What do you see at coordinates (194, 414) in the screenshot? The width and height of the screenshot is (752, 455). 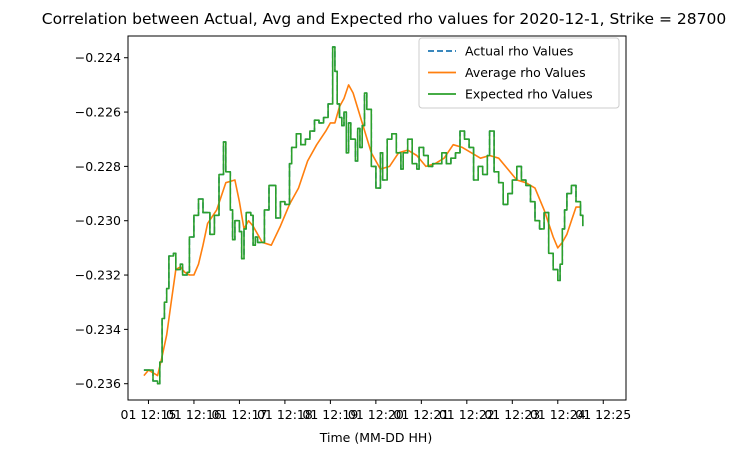 I see `x-tick-label: 01 12:16` at bounding box center [194, 414].